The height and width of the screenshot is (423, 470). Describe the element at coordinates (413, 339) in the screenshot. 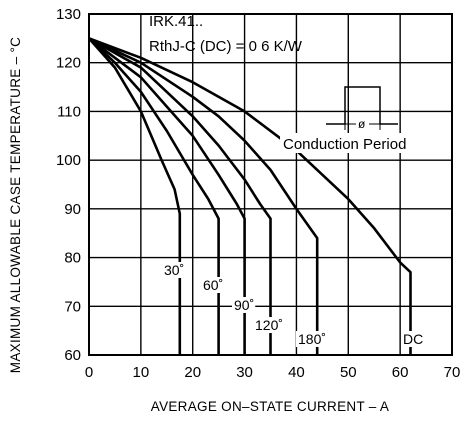

I see `curve-label-5: DC` at that location.